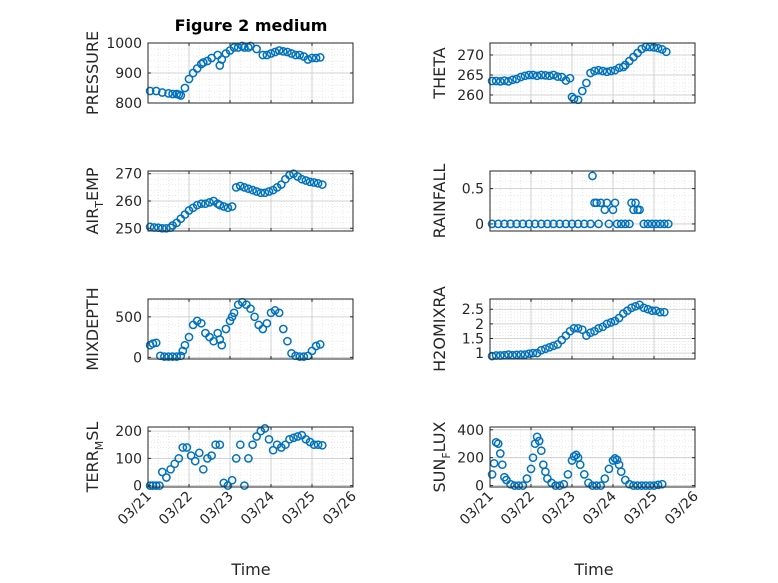  Describe the element at coordinates (439, 201) in the screenshot. I see `y-axis-label: RAINFALL` at that location.